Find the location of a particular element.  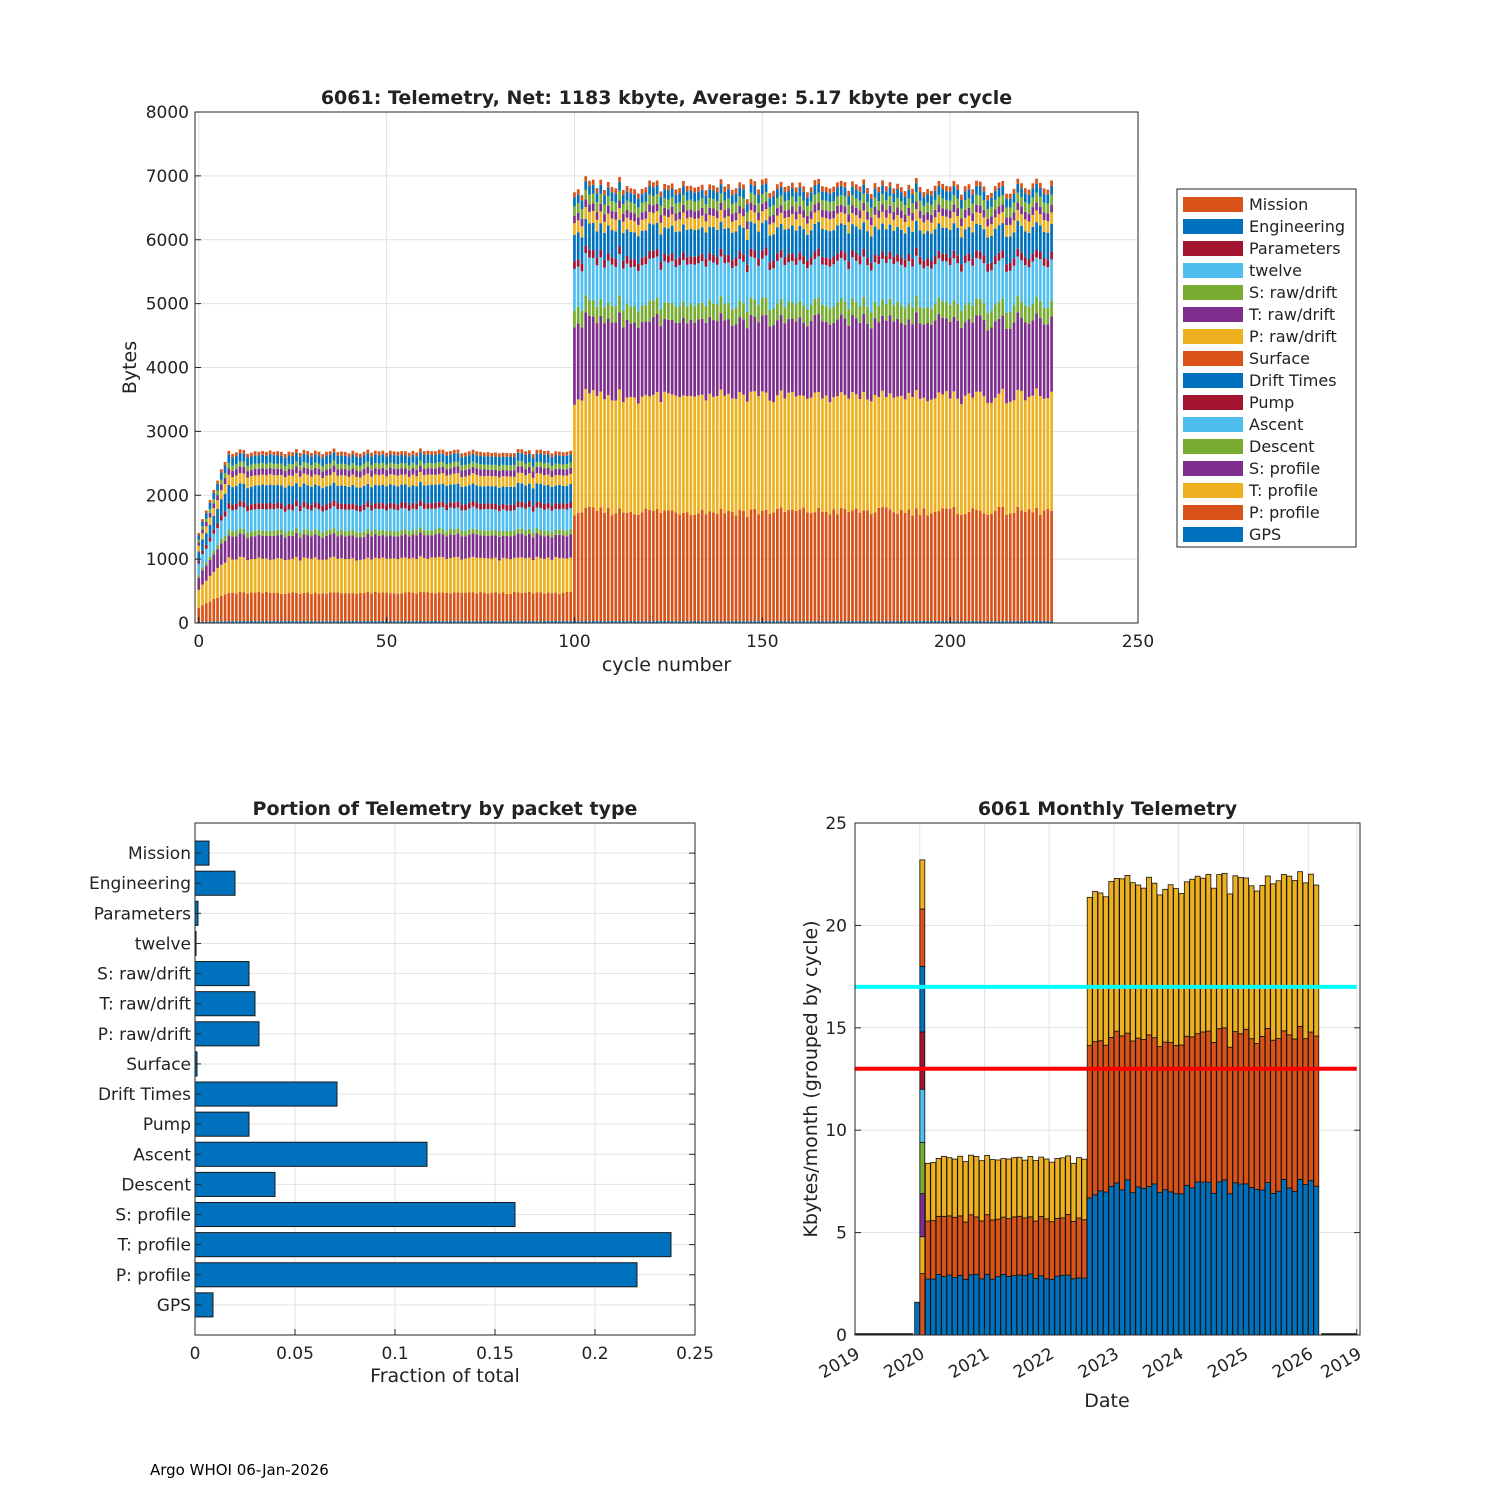

legend-label: Surface is located at coordinates (1279, 358).